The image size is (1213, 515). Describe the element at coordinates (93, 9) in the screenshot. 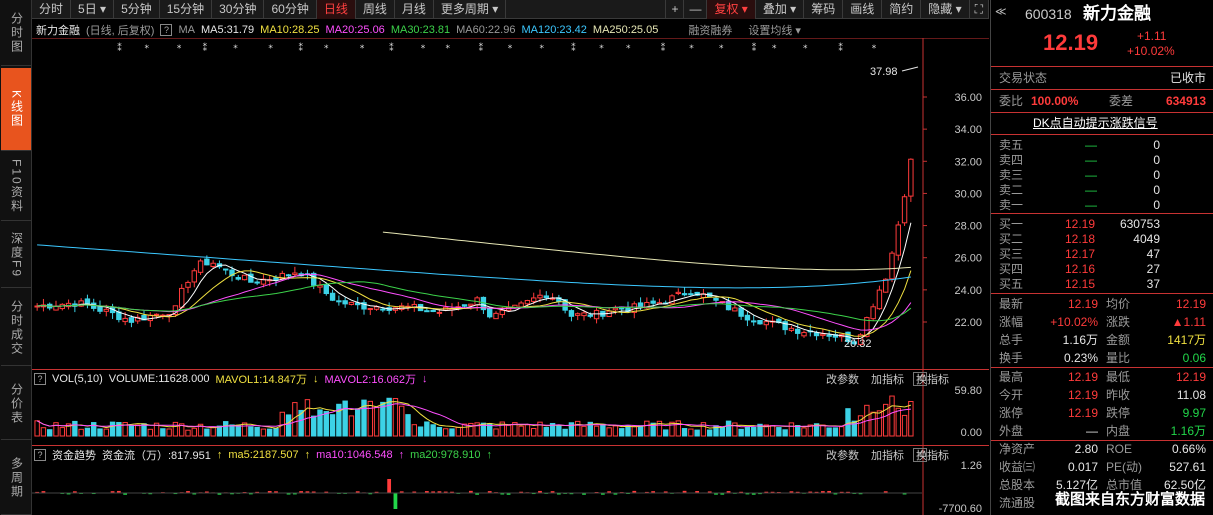

I see `period-tab-1: 5日 ▾` at that location.